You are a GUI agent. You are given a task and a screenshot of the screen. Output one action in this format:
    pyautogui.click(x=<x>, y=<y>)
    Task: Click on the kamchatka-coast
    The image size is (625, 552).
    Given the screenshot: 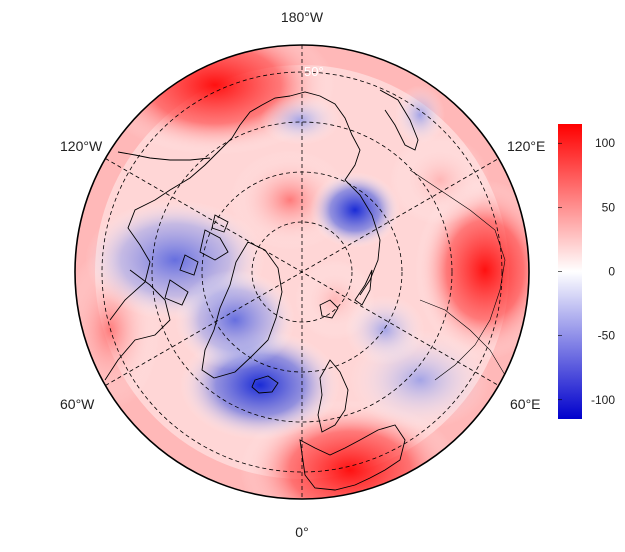 What is the action you would take?
    pyautogui.click(x=399, y=120)
    